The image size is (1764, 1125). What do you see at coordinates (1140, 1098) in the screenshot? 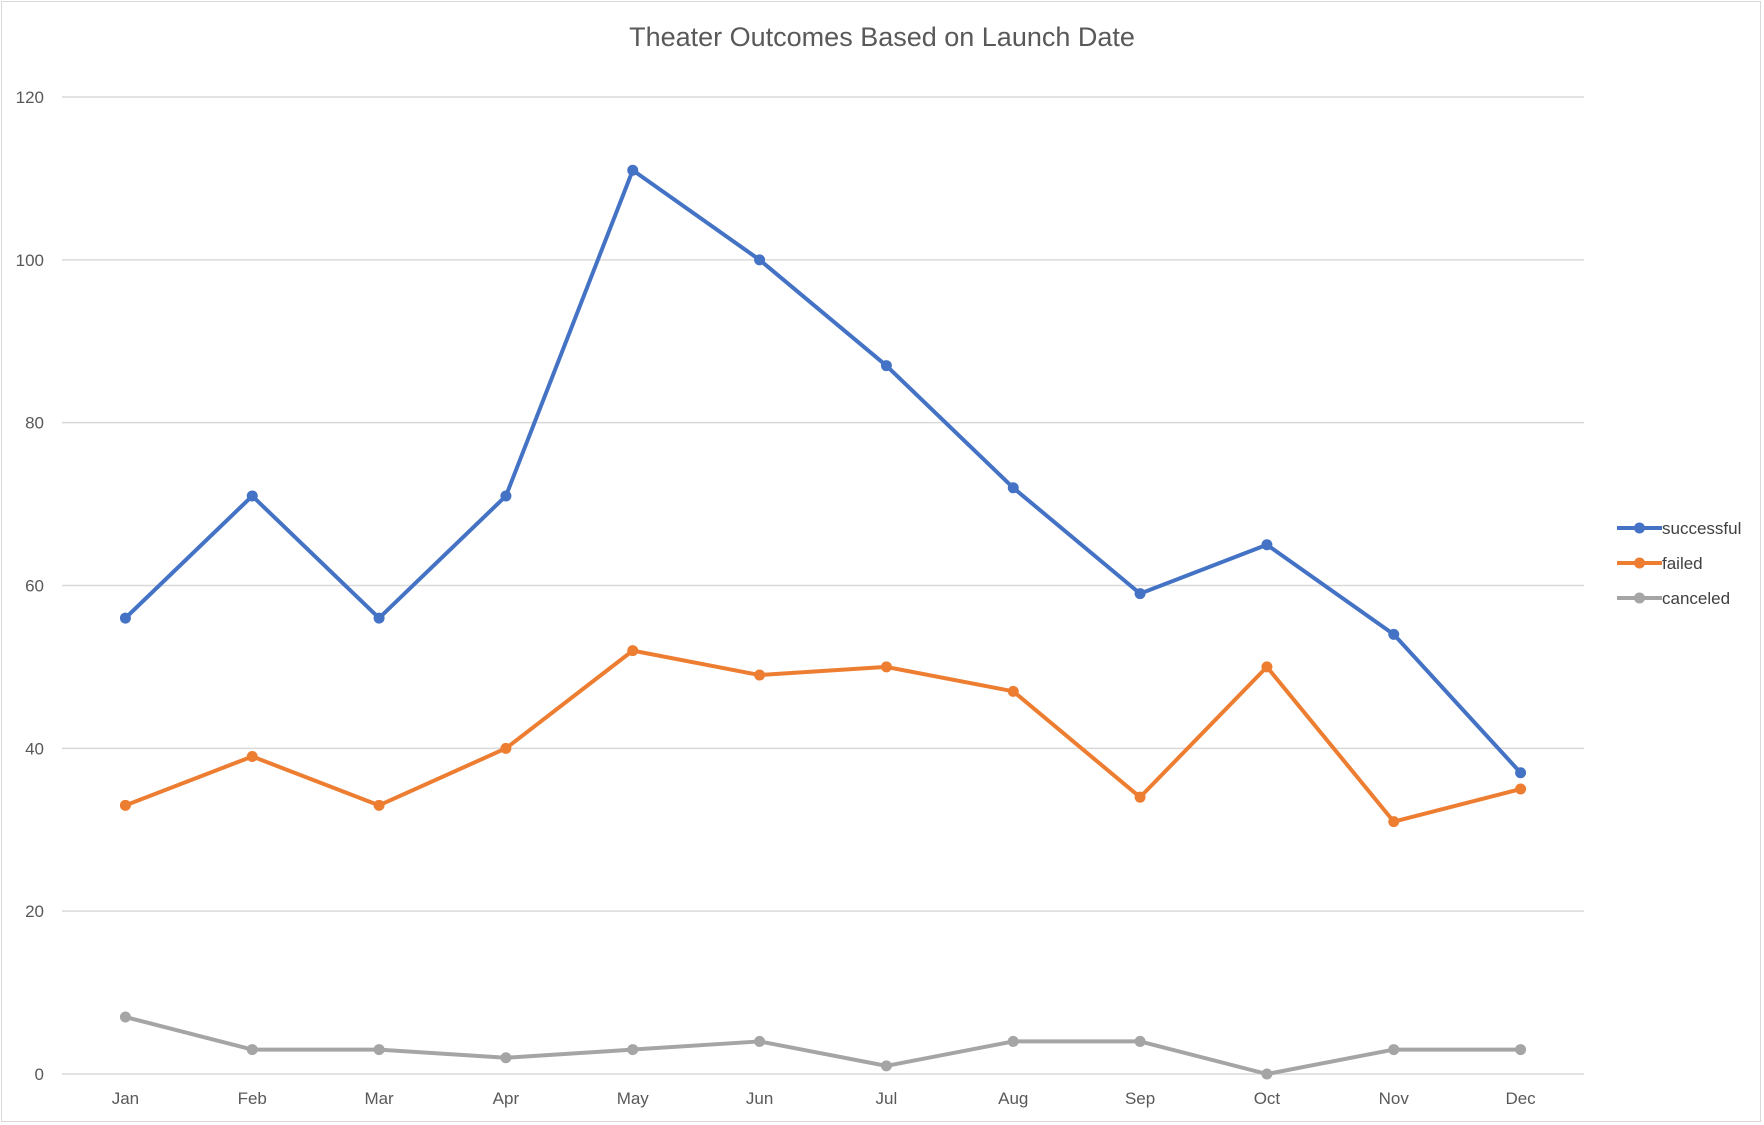
I see `x-tick-label: Sep` at bounding box center [1140, 1098].